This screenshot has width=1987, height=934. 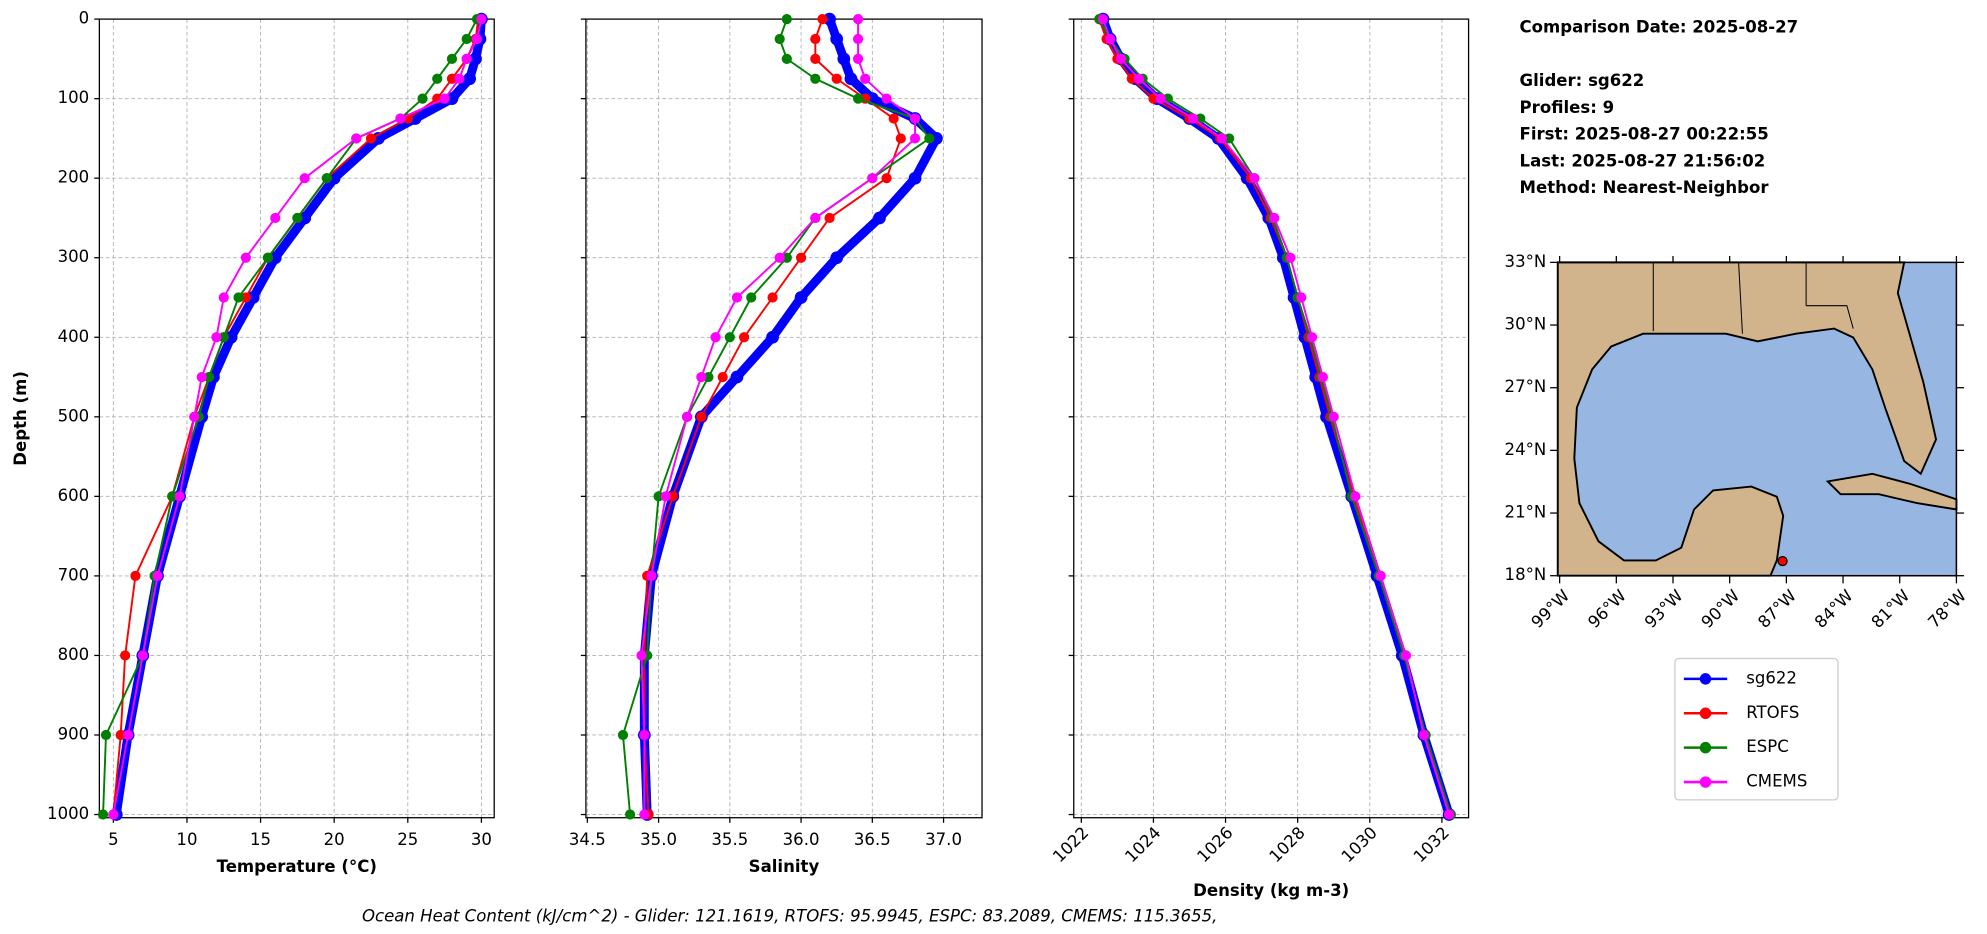 What do you see at coordinates (1645, 187) in the screenshot?
I see `info-line: Method: Nearest-Neighbor` at bounding box center [1645, 187].